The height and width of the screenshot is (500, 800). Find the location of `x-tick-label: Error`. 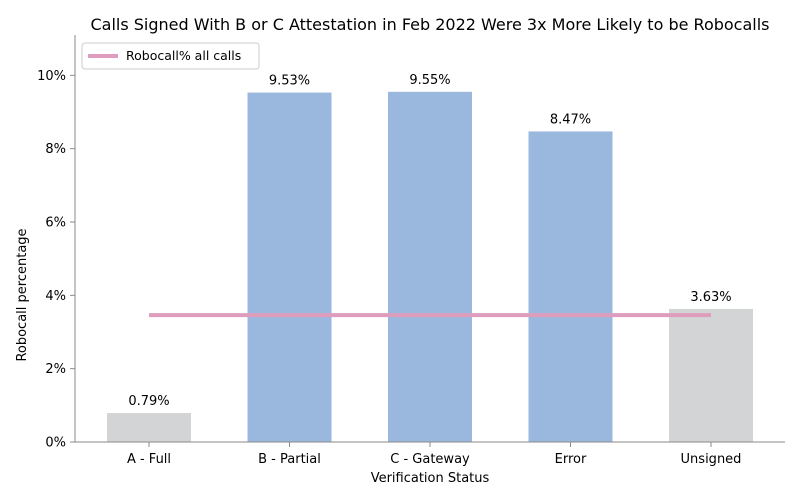

x-tick-label: Error is located at coordinates (571, 459).